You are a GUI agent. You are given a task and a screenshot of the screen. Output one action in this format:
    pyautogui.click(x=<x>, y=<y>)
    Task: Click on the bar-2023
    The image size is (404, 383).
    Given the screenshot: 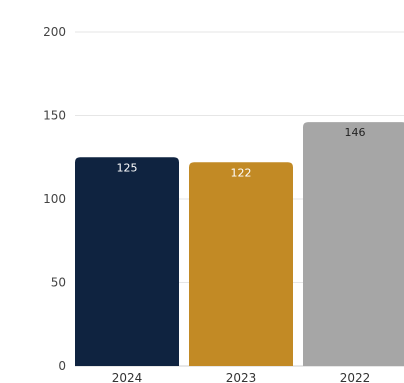 What is the action you would take?
    pyautogui.click(x=241, y=264)
    